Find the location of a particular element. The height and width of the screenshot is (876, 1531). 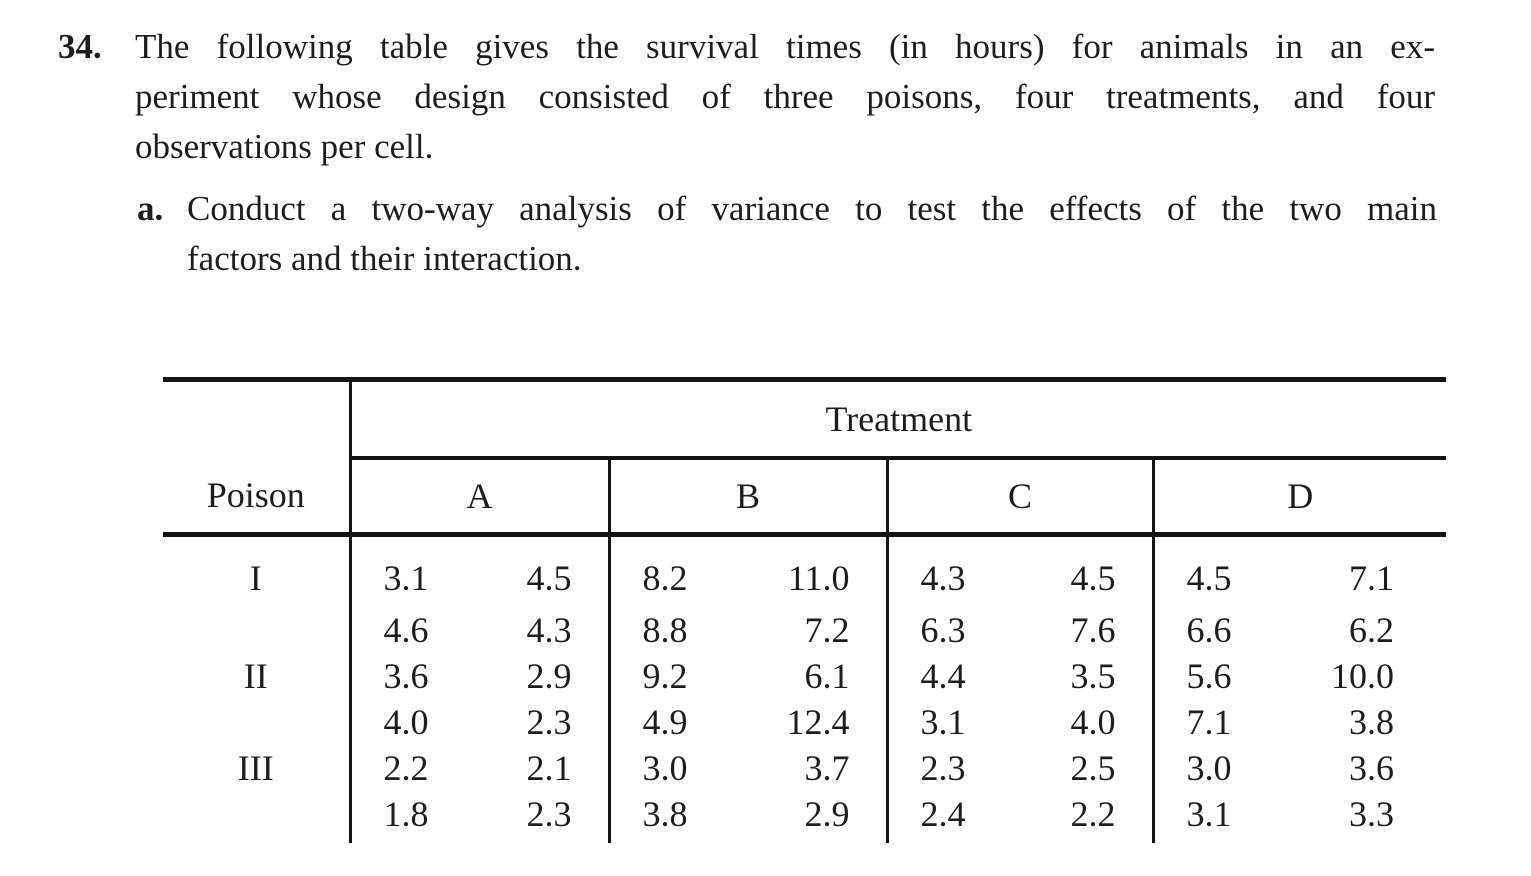

poison-row-label: II is located at coordinates (257, 676).